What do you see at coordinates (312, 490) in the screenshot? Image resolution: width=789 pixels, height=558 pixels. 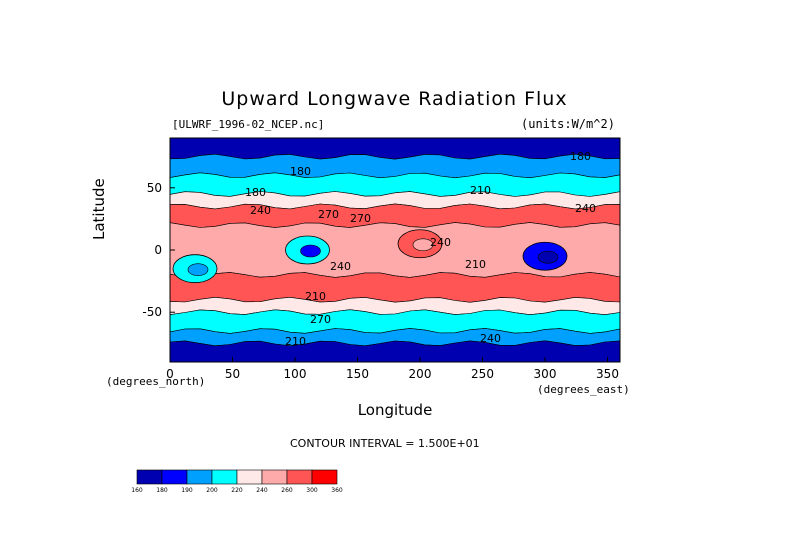 I see `colorbar-tick-label: 300` at bounding box center [312, 490].